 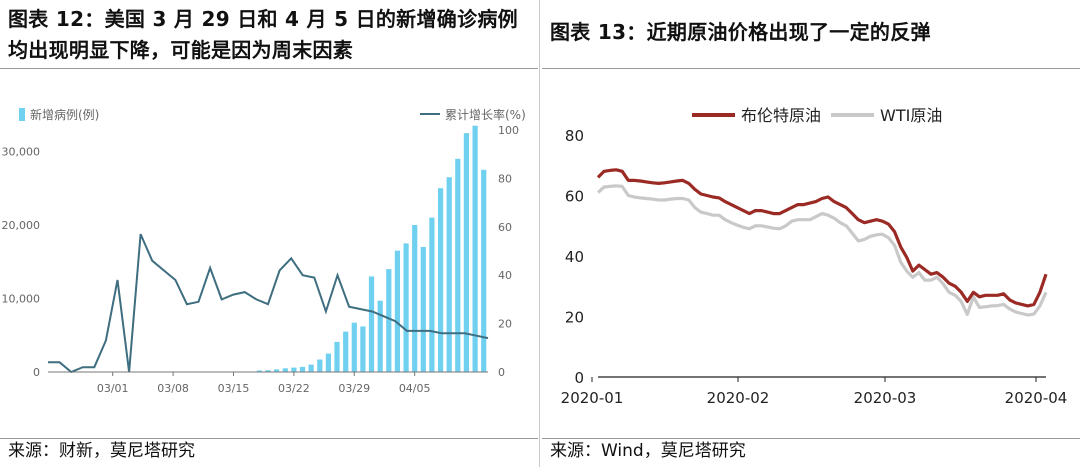 I want to click on bar-series-new-cases, so click(x=371, y=248).